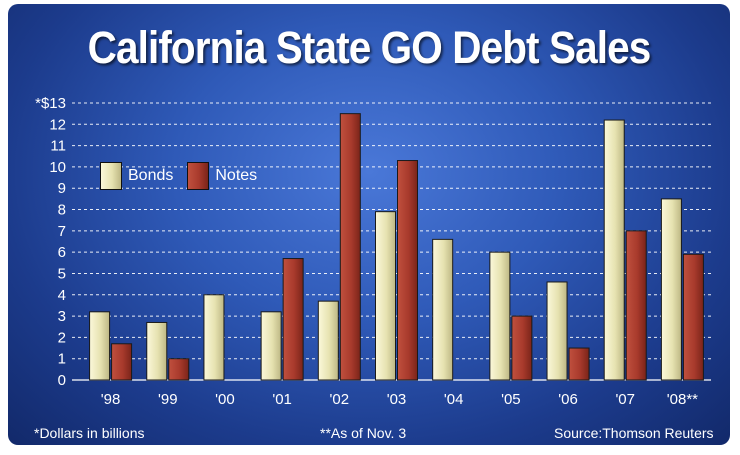  What do you see at coordinates (62, 273) in the screenshot?
I see `y-tick-label: 5` at bounding box center [62, 273].